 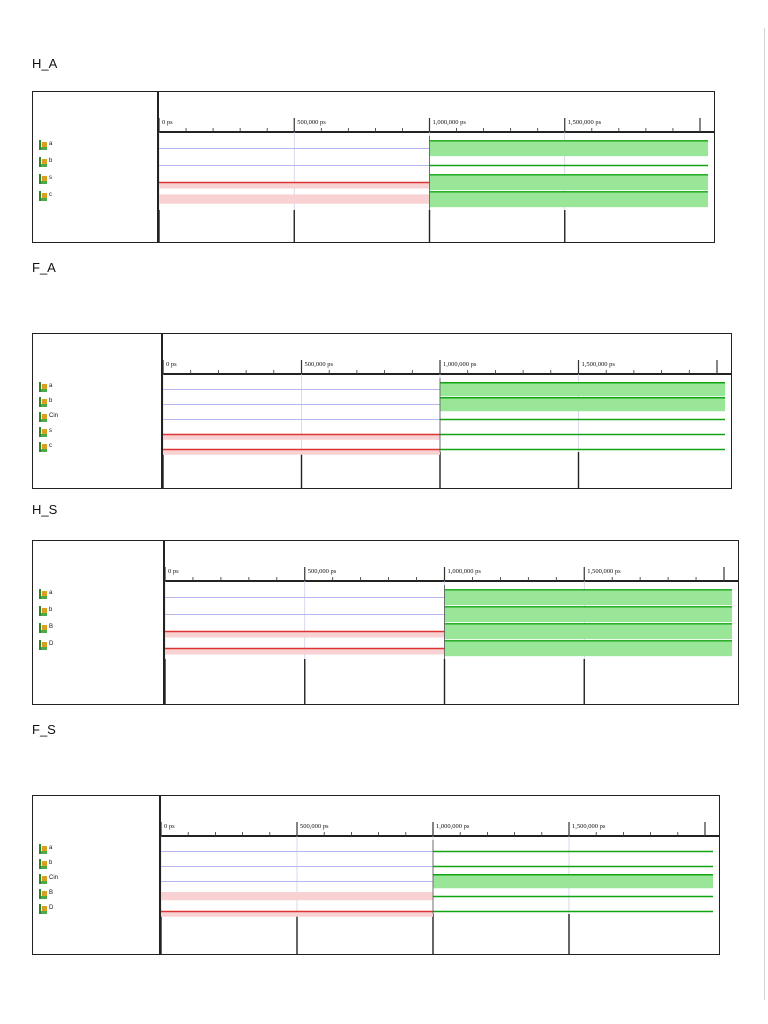 I want to click on signal-name-list: a b s c, so click(x=96, y=167).